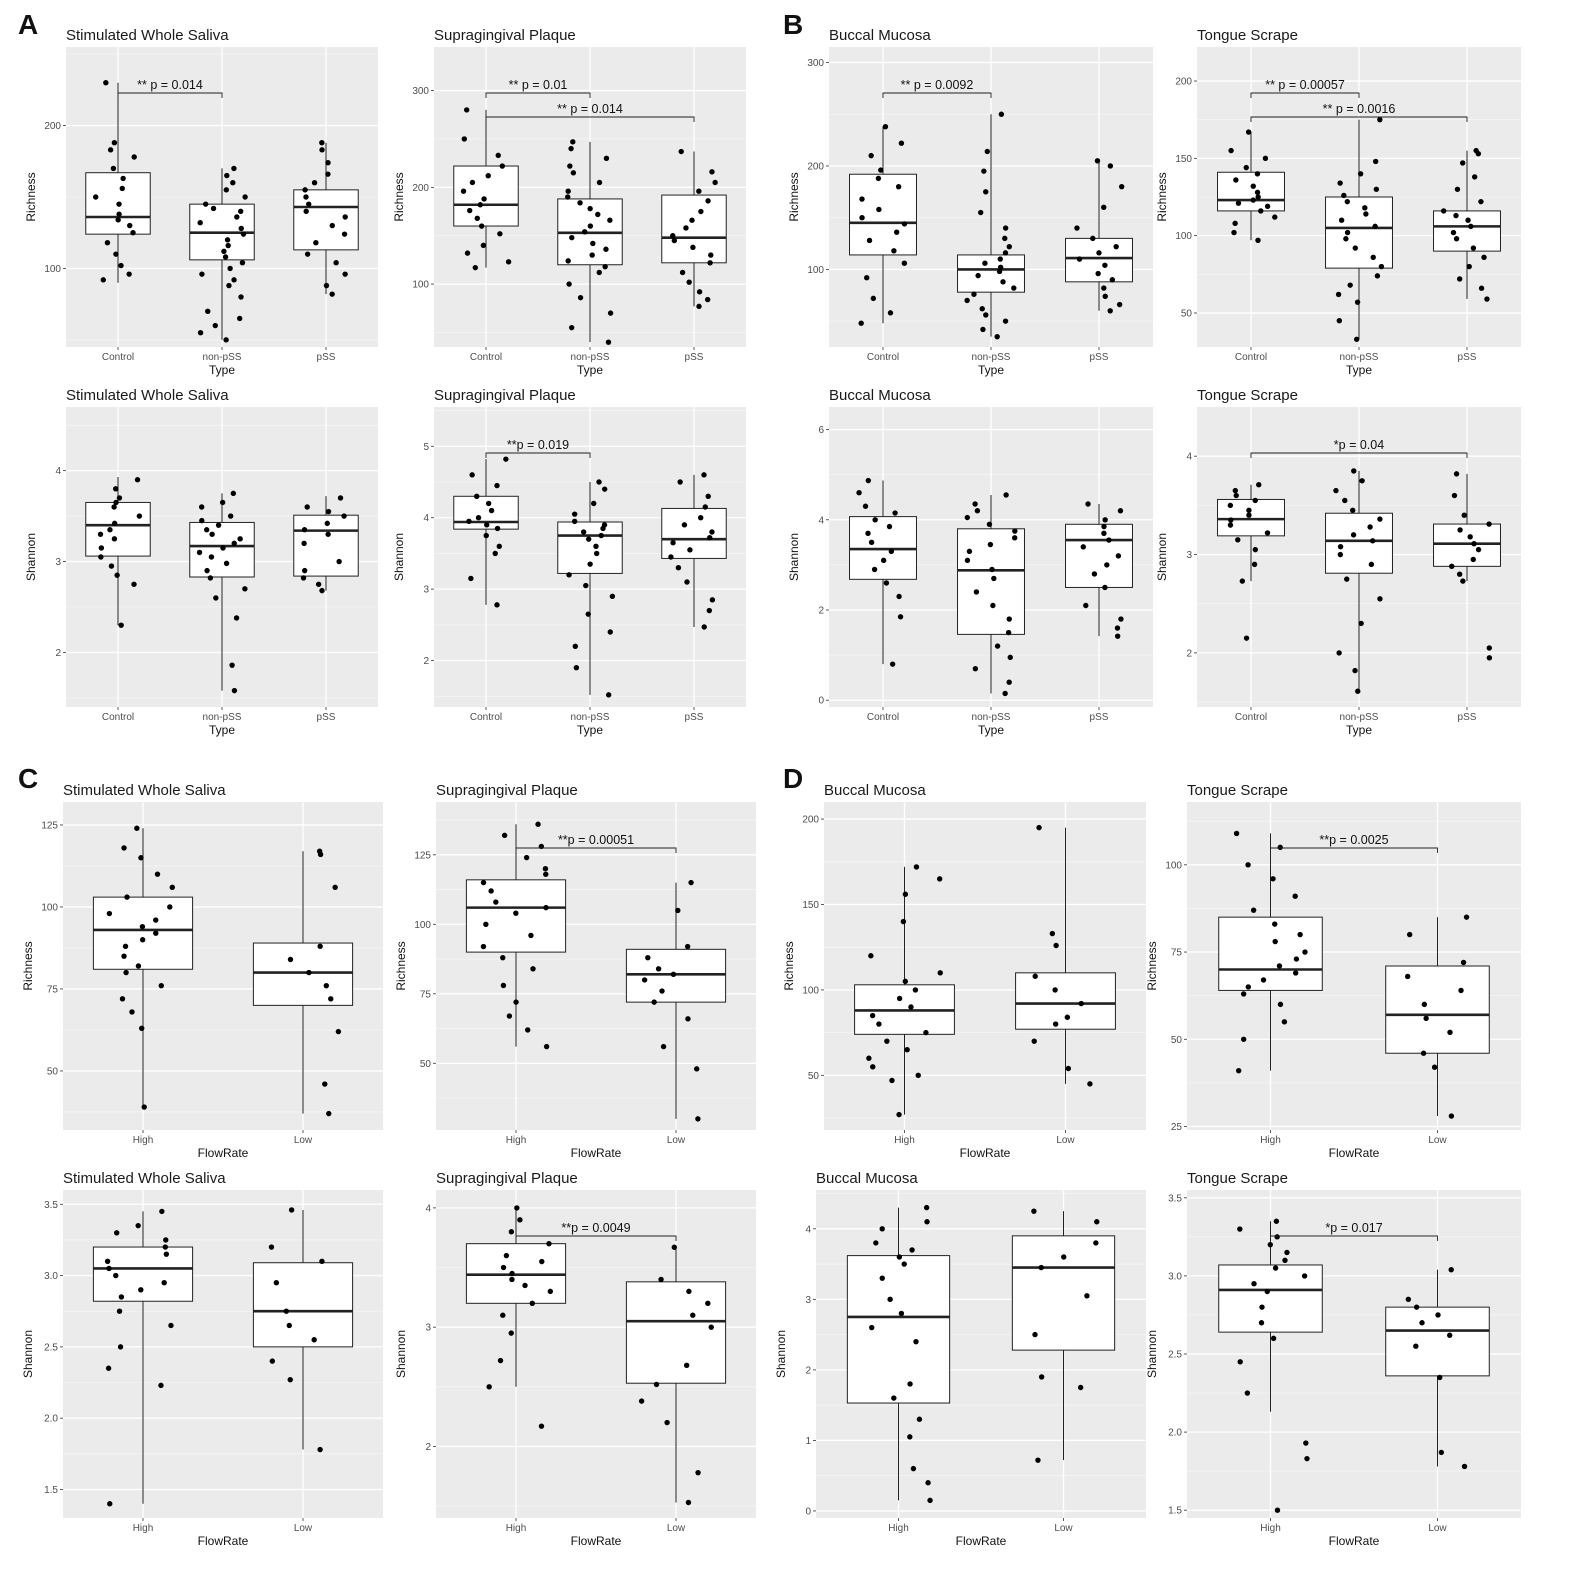 This screenshot has height=1589, width=1586. I want to click on significance-label: ** p = 0.014, so click(590, 109).